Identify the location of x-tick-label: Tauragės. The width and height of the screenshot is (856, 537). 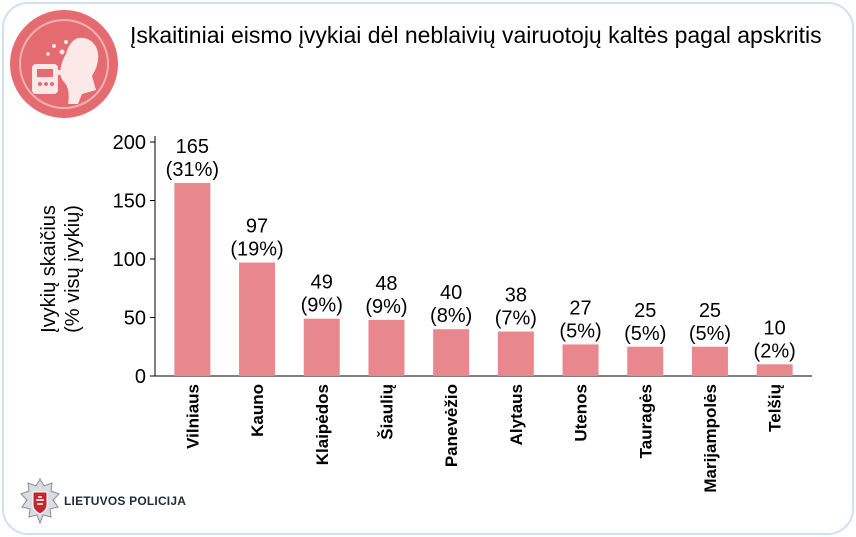
(645, 421).